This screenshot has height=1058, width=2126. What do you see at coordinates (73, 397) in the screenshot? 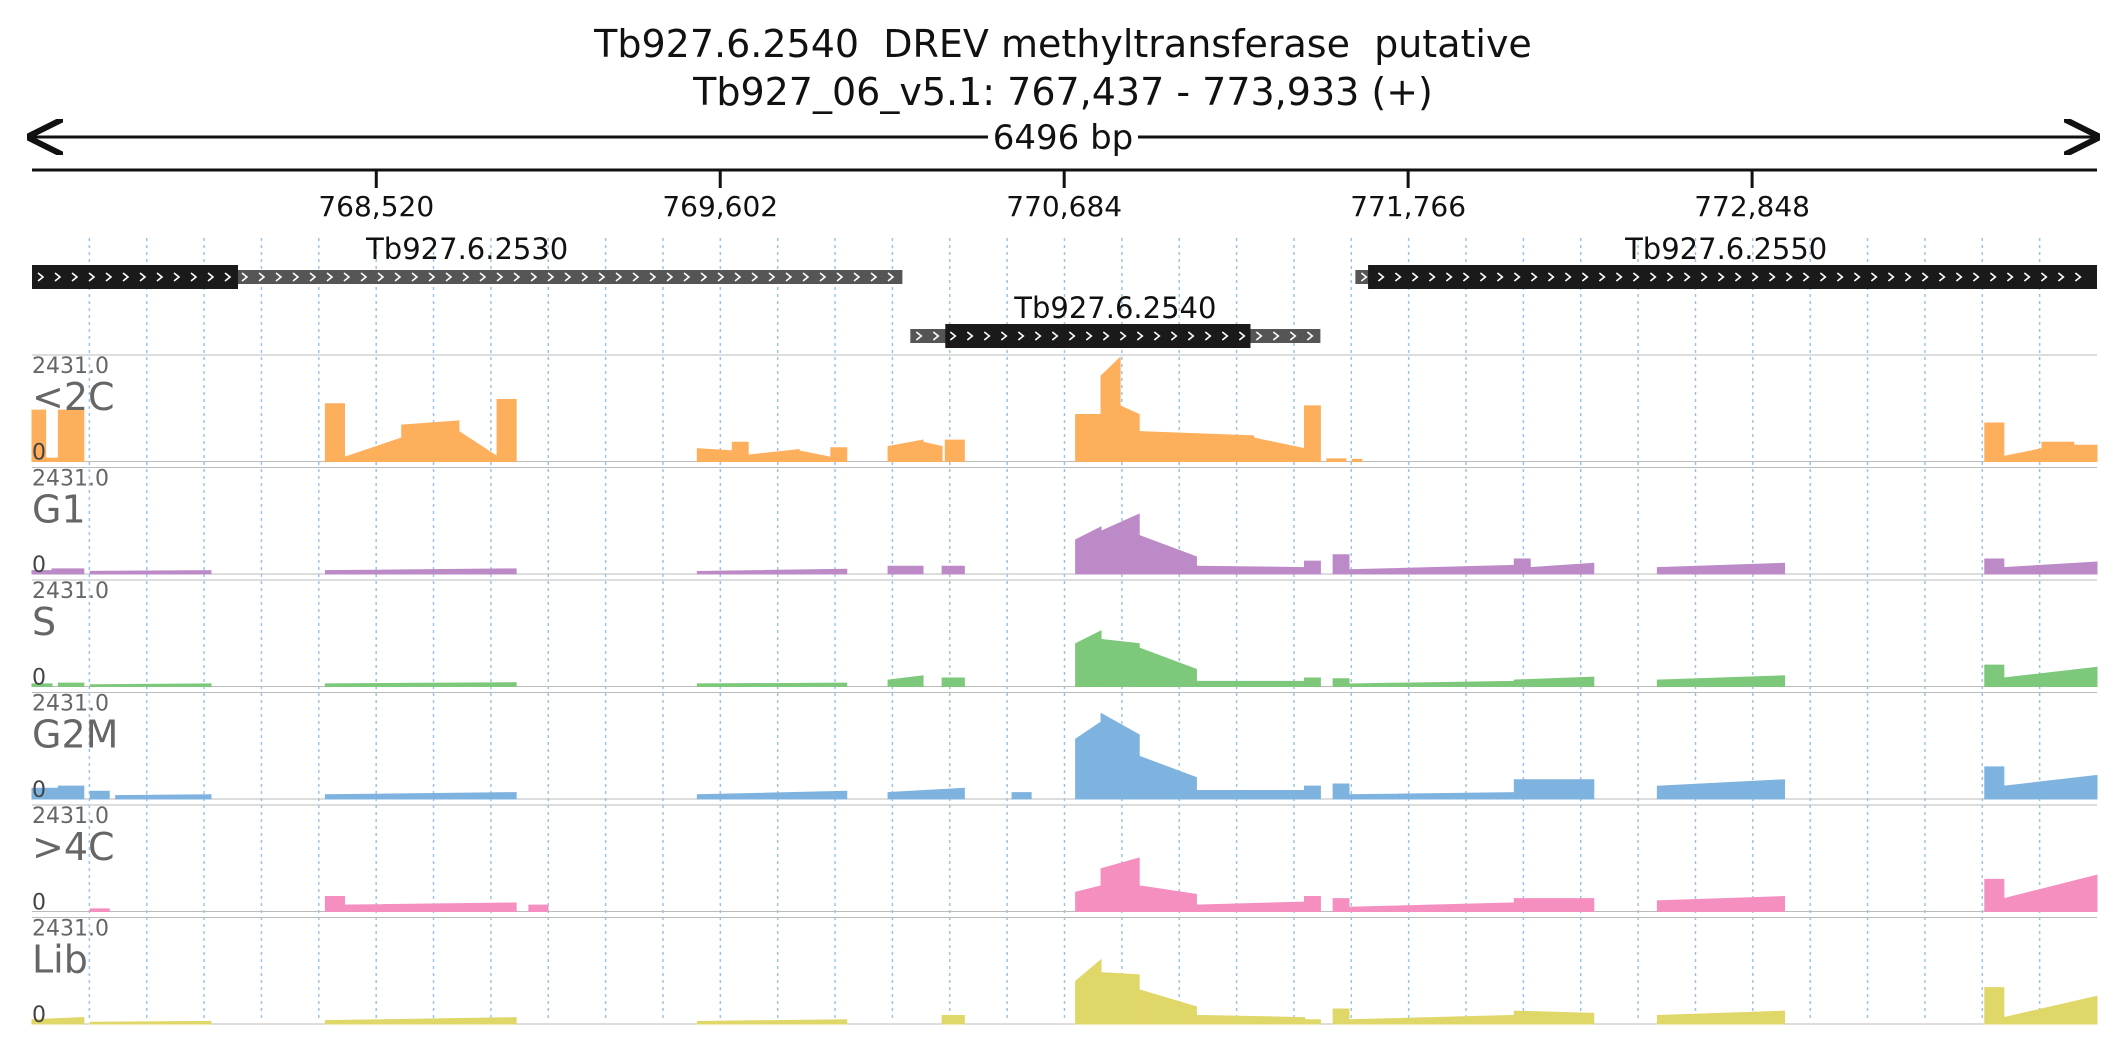
I see `track-name: <2C` at bounding box center [73, 397].